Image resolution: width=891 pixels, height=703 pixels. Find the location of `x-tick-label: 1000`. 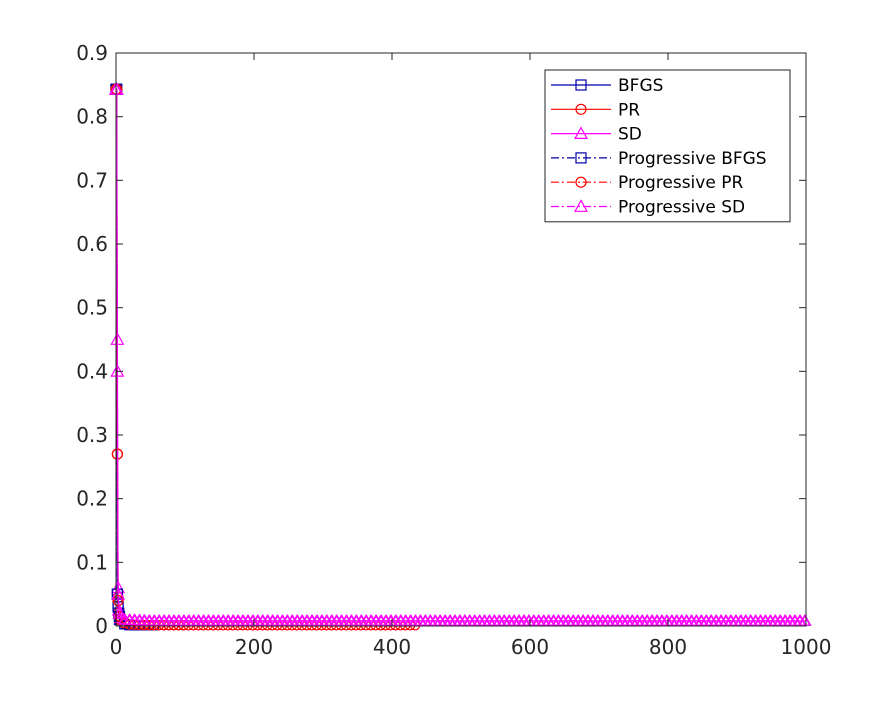

x-tick-label: 1000 is located at coordinates (806, 647).